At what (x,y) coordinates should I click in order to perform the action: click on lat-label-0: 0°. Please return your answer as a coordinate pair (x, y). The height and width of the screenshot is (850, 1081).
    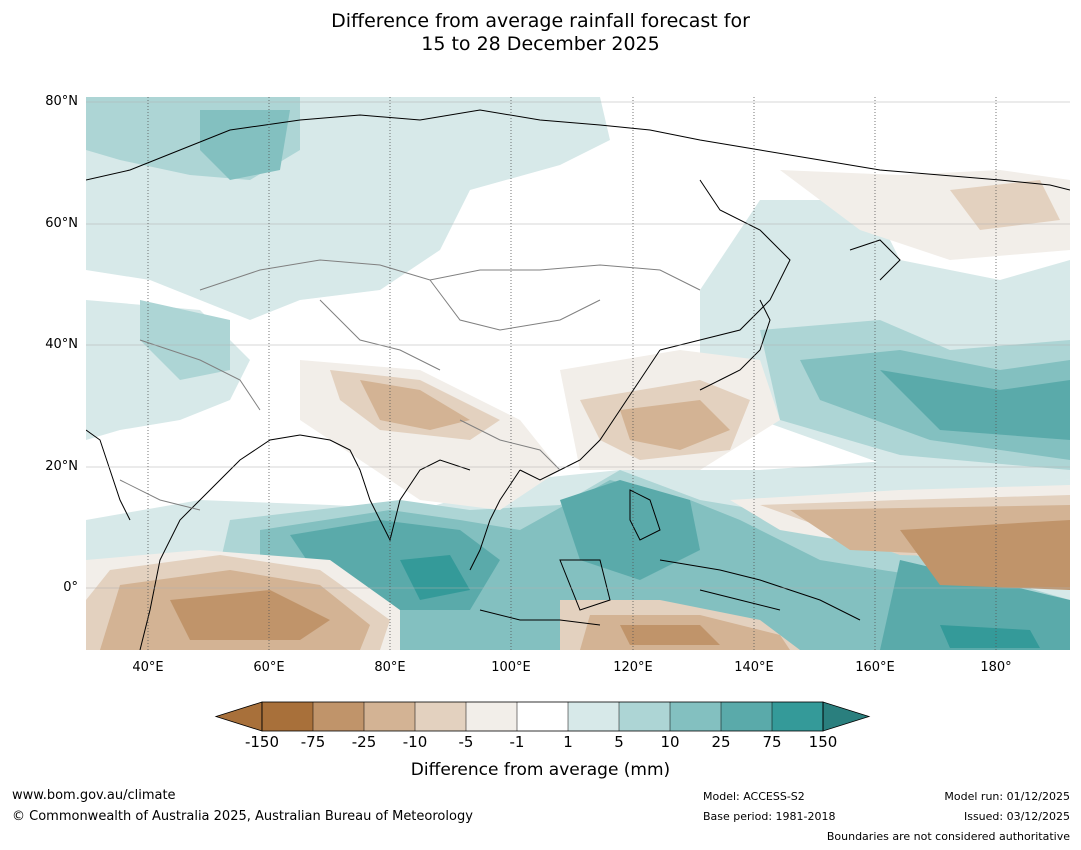
    Looking at the image, I should click on (70, 587).